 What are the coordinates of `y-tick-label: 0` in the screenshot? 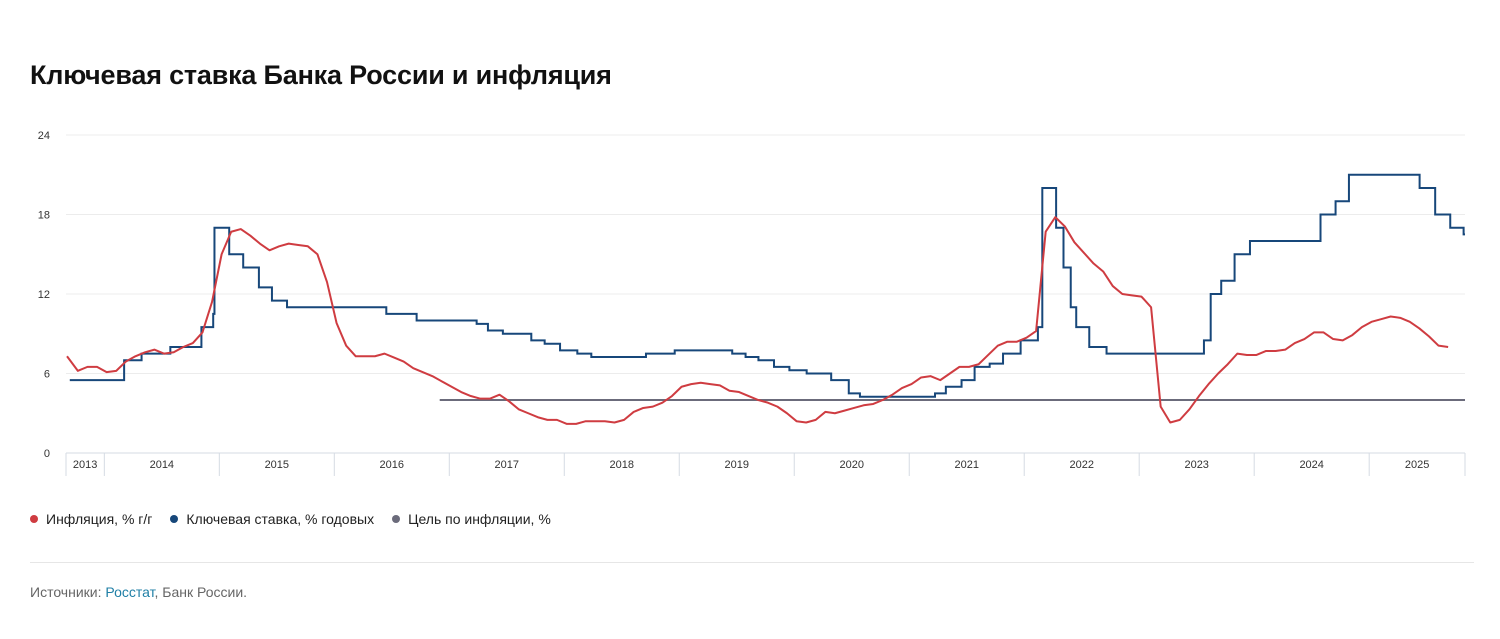 It's located at (47, 454).